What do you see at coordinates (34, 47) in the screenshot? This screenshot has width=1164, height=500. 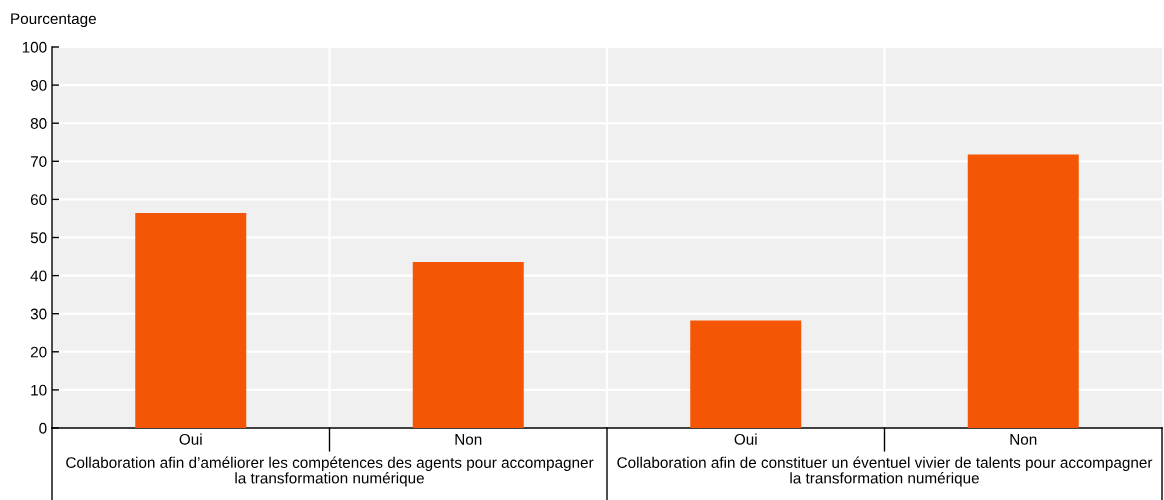 I see `y-tick-label: 100` at bounding box center [34, 47].